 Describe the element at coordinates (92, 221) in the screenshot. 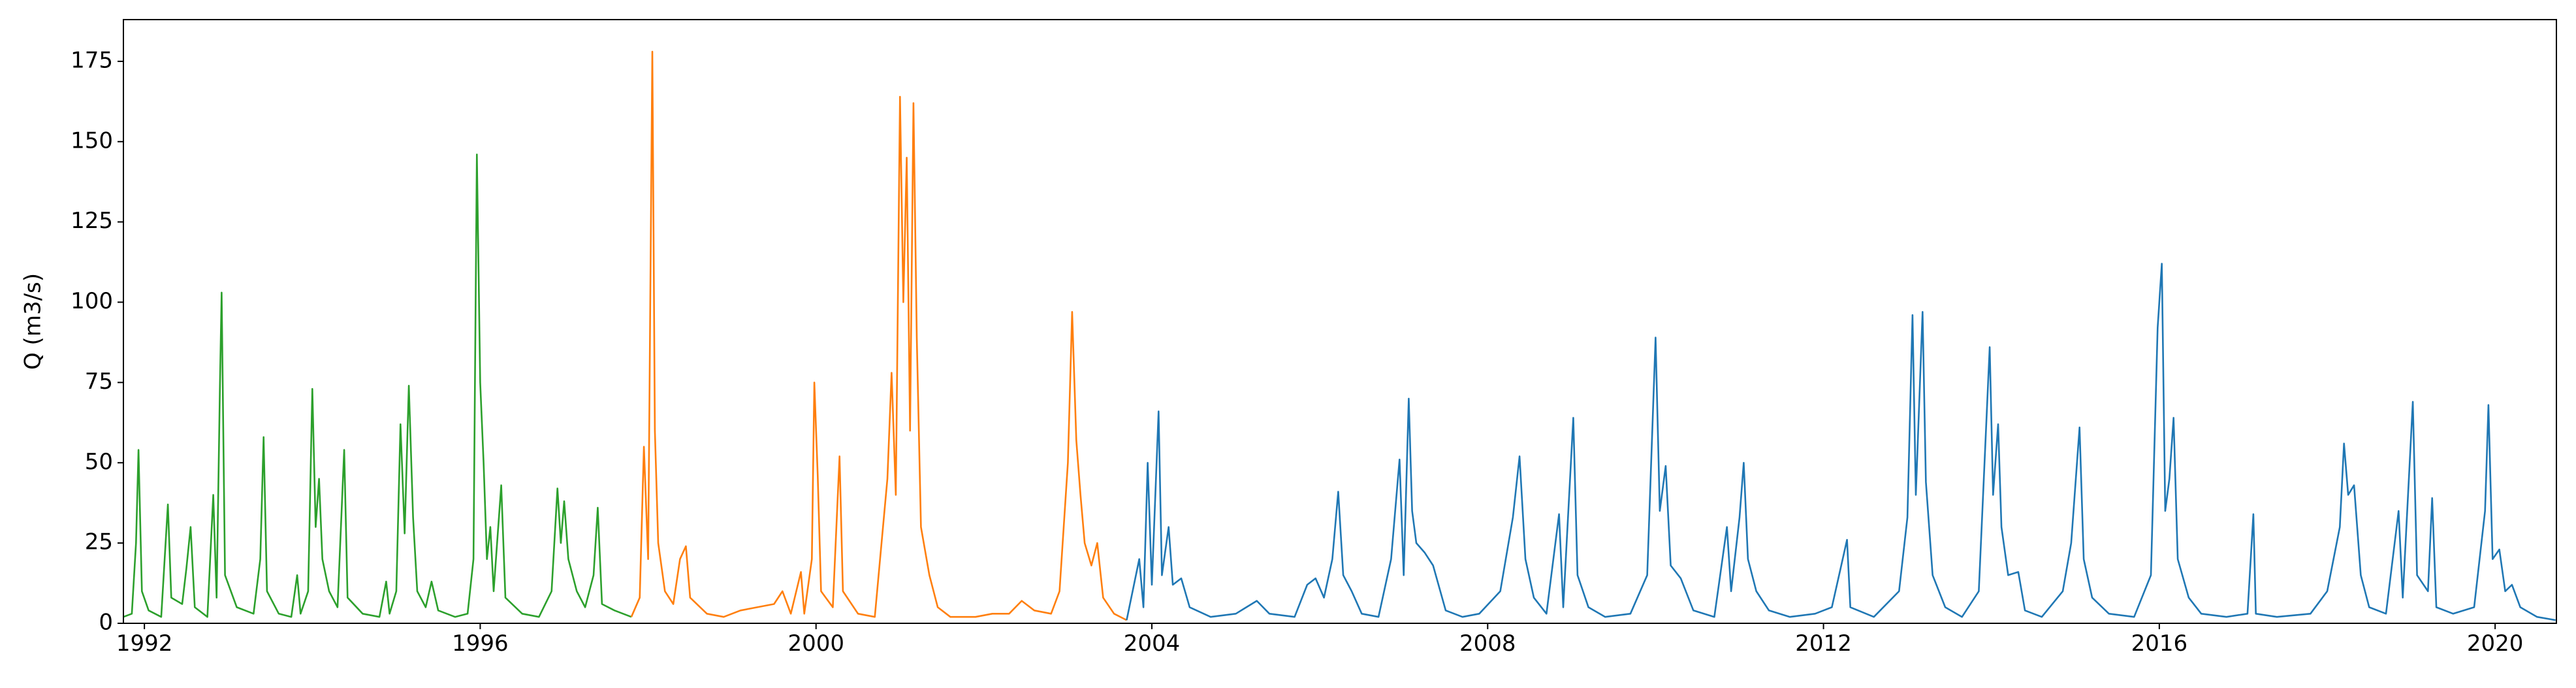

I see `y-tick-label: 125` at that location.